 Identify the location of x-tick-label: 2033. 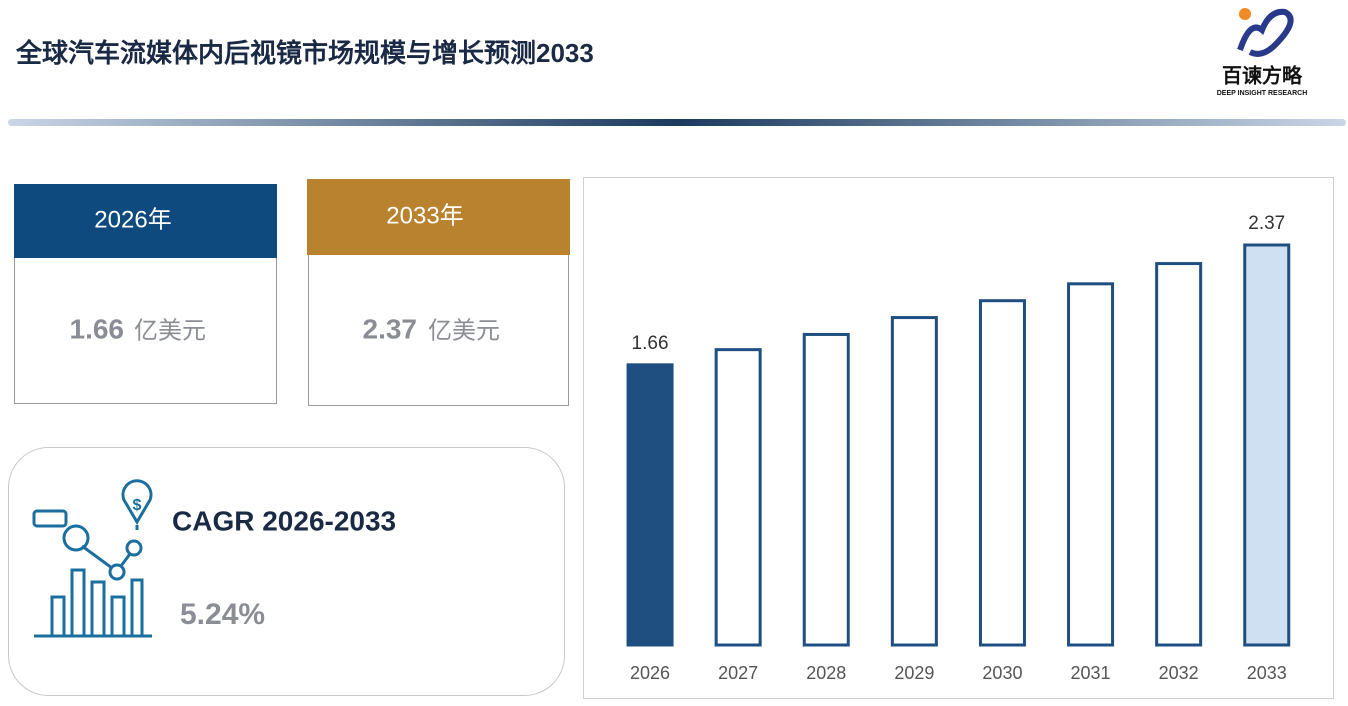
(1267, 673).